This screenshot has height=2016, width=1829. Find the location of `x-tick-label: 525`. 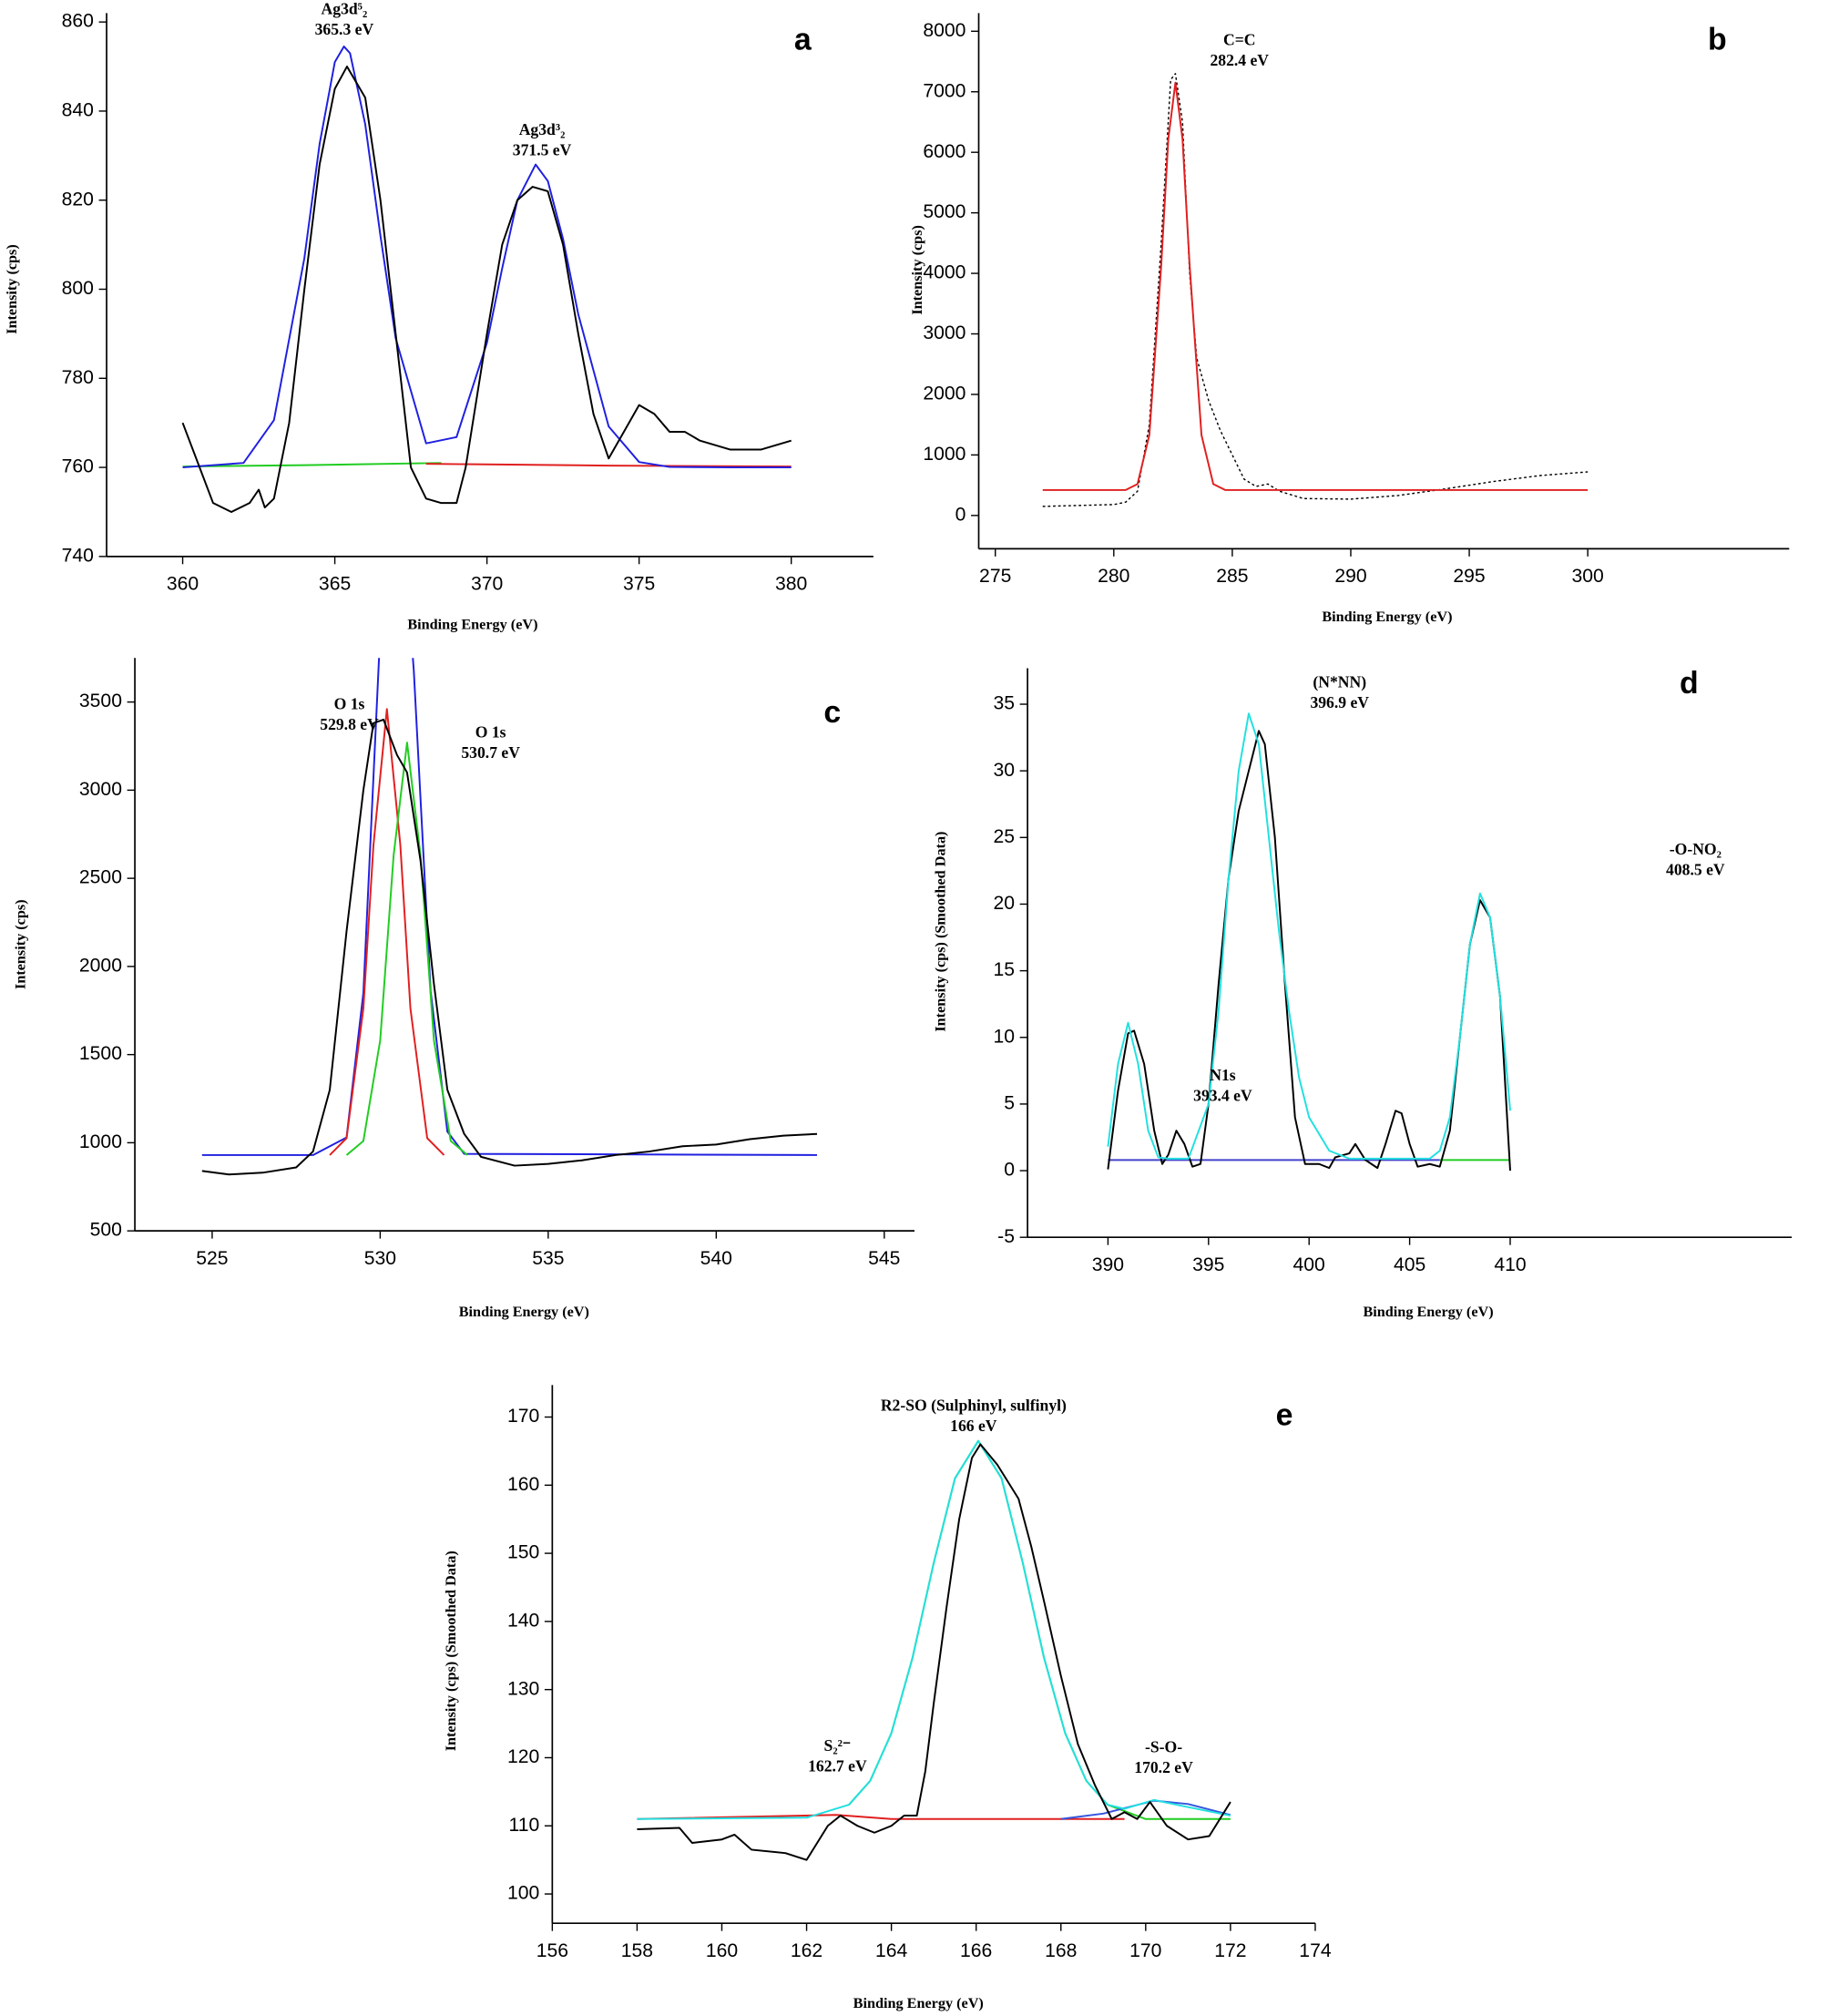

x-tick-label: 525 is located at coordinates (212, 1258).